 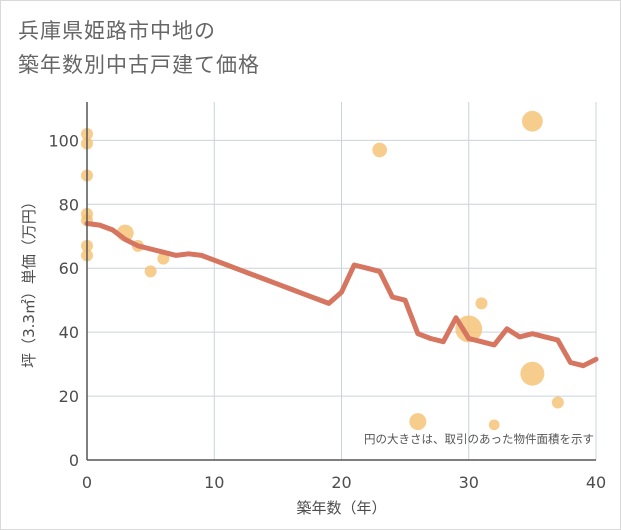 What do you see at coordinates (479, 439) in the screenshot?
I see `size-note: 円の大きさは、取引のあった物件面積を示す` at bounding box center [479, 439].